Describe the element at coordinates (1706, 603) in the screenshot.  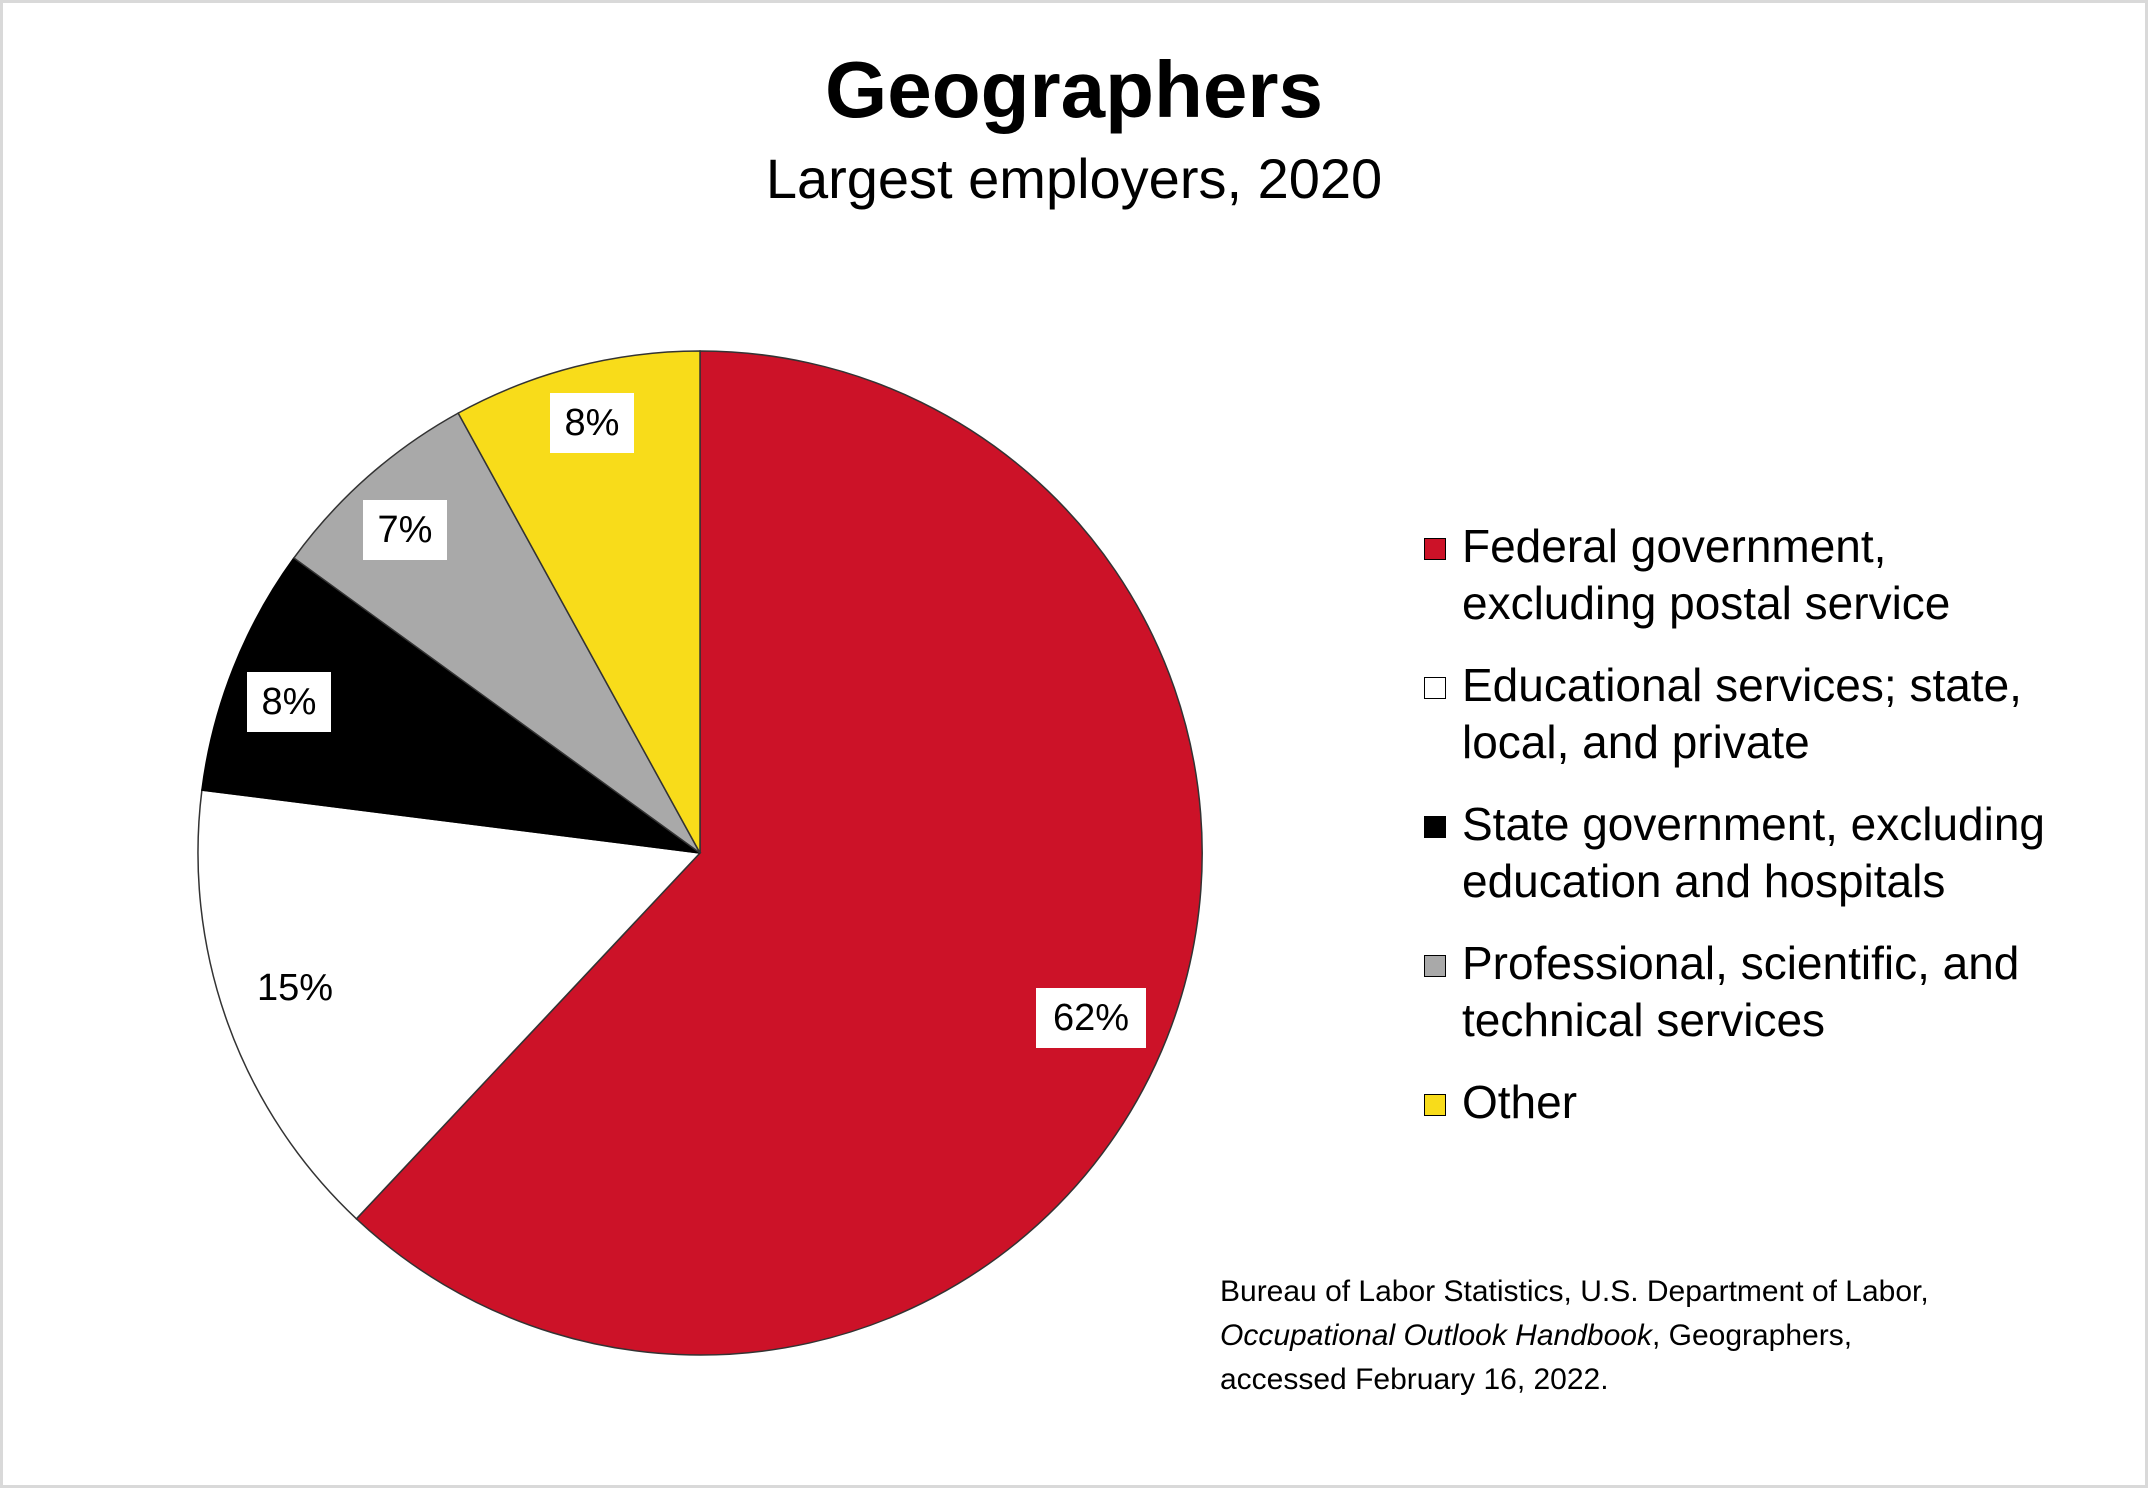
I see `legend-text: excluding postal service` at that location.